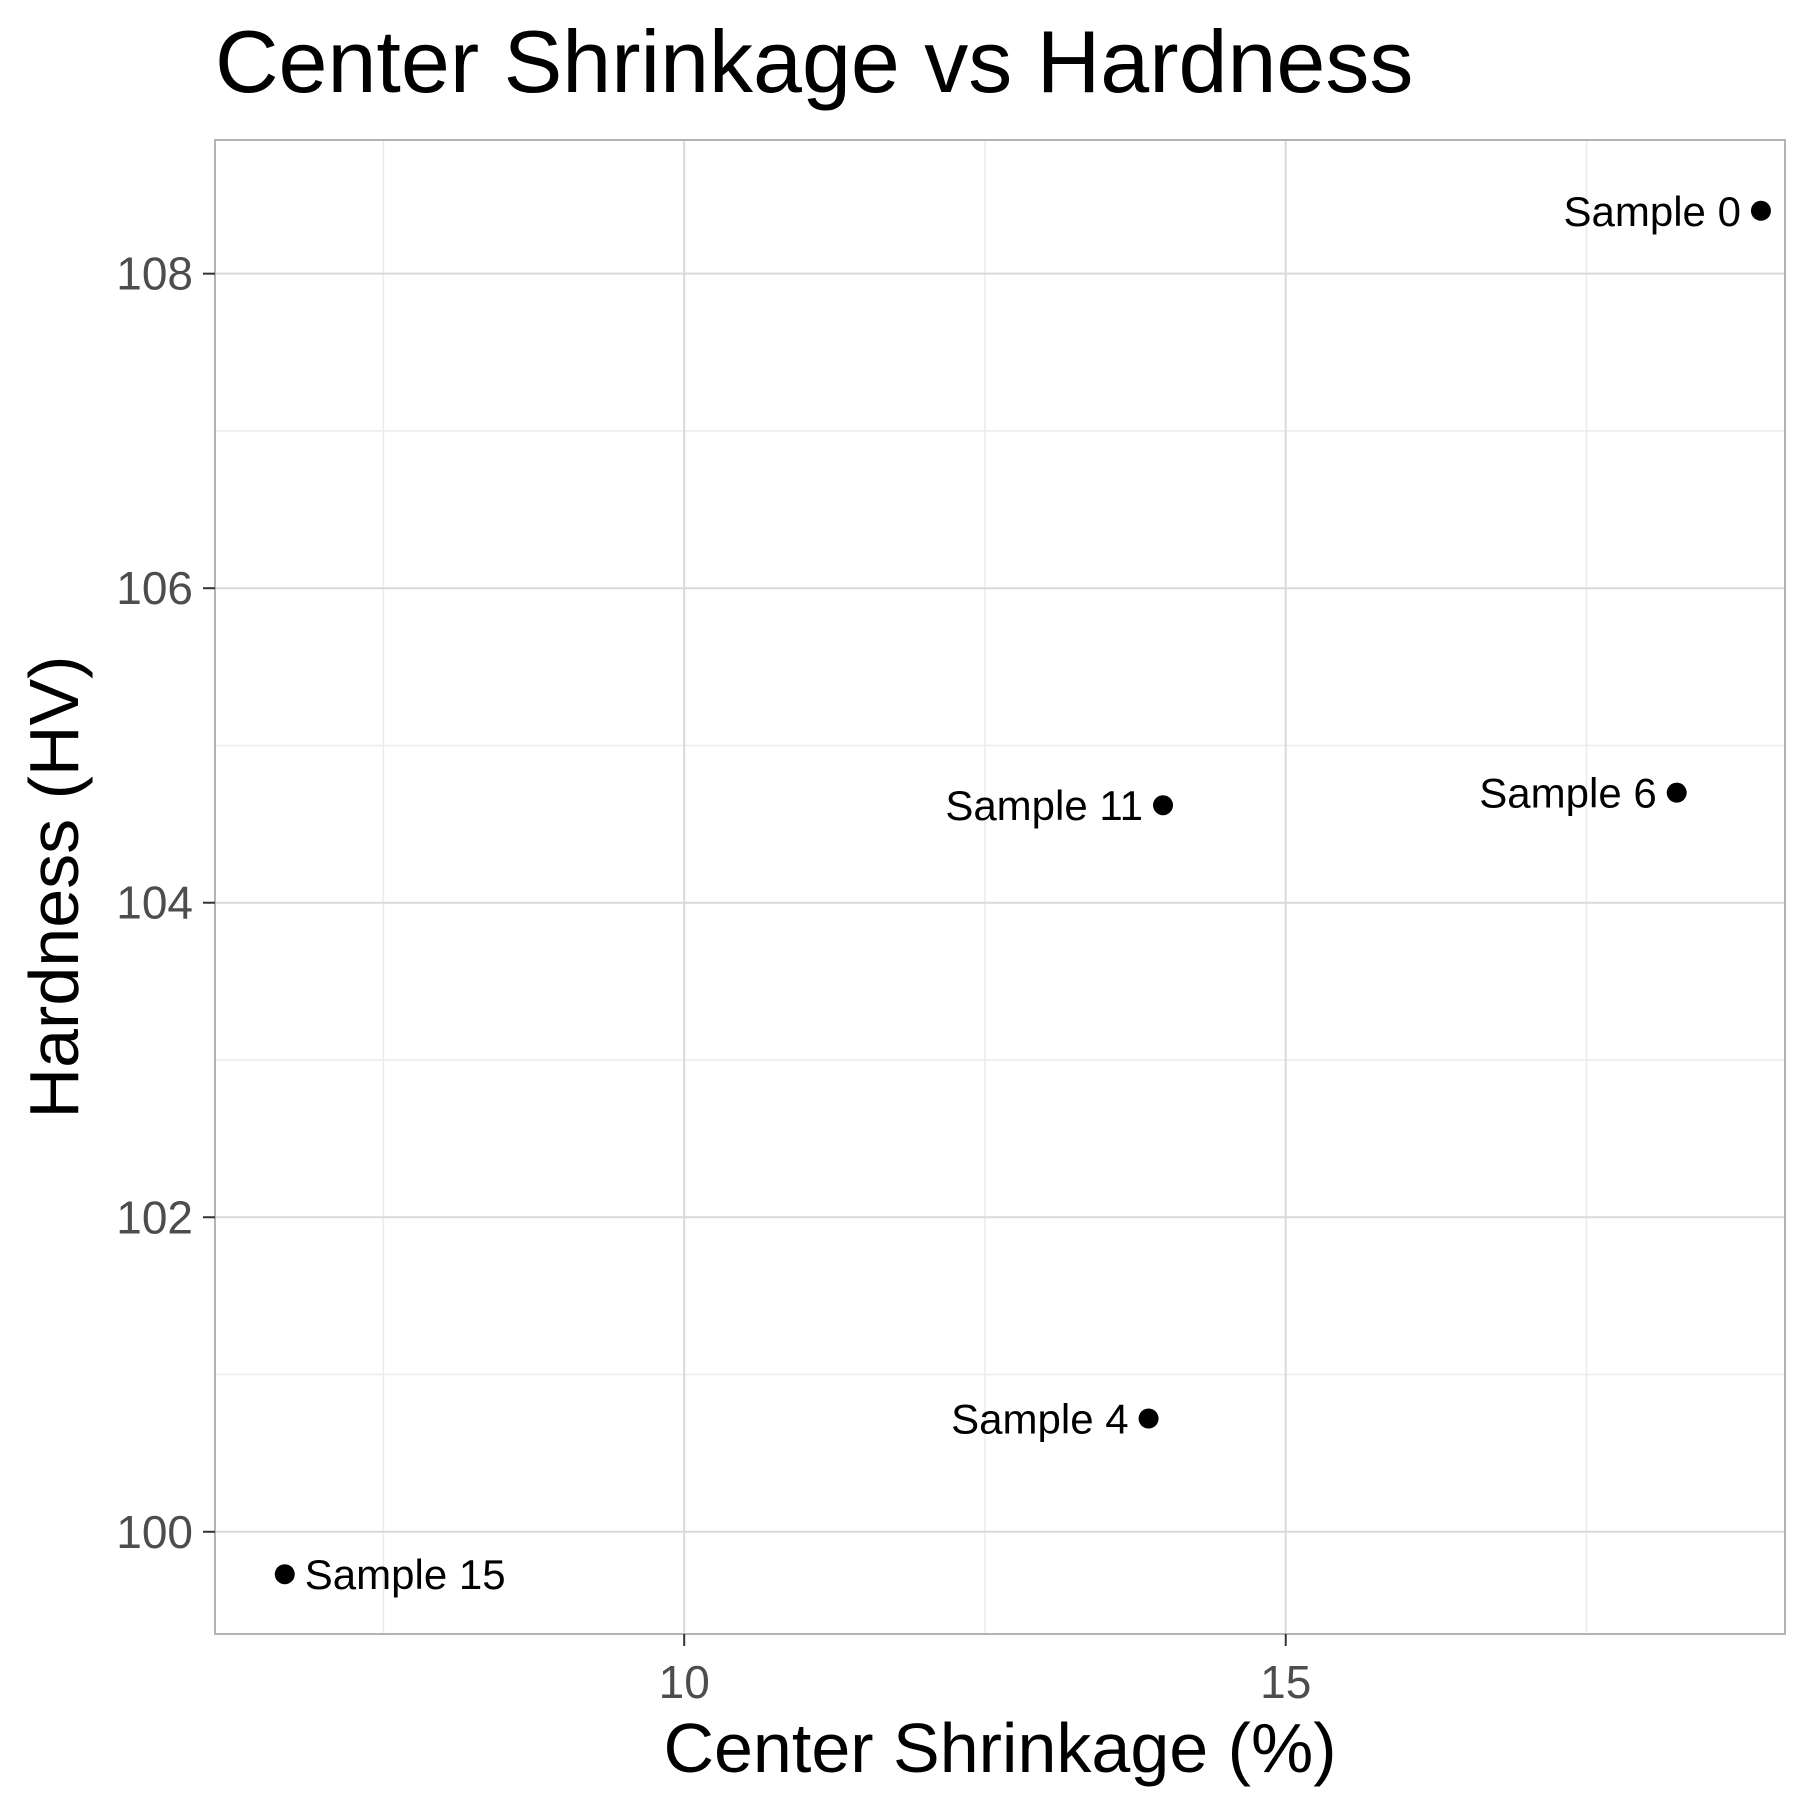  What do you see at coordinates (1652, 211) in the screenshot?
I see `point-label: Sample 0` at bounding box center [1652, 211].